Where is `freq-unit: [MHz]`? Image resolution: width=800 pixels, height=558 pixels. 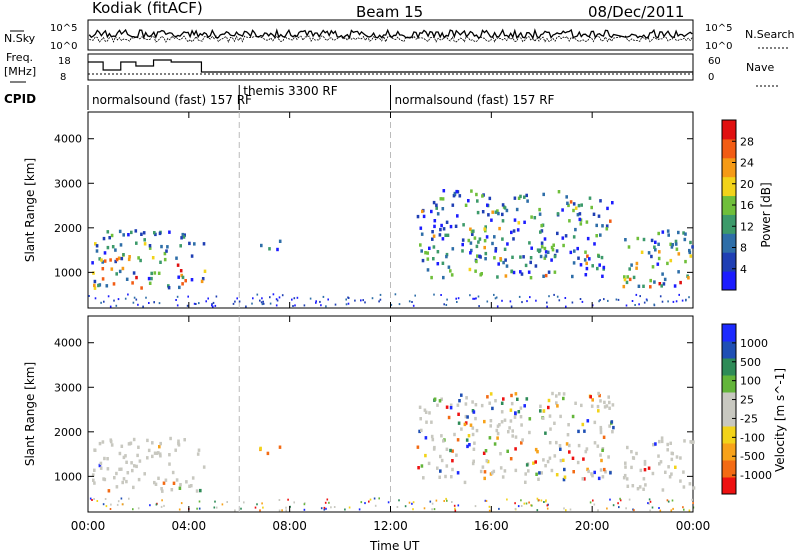 freq-unit: [MHz] is located at coordinates (20, 71).